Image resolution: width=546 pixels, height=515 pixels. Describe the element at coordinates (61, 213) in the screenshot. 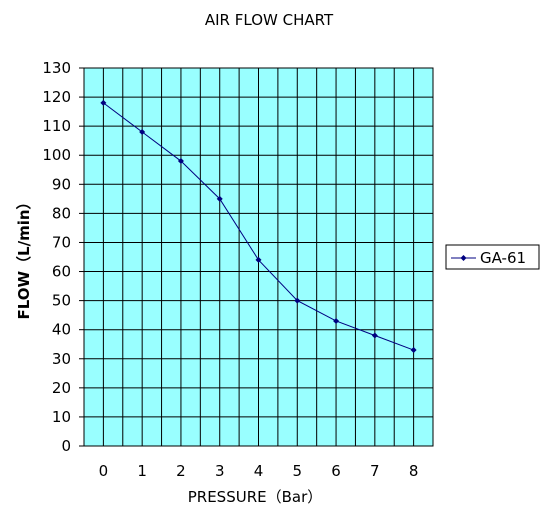

I see `y-tick-label: 80` at that location.